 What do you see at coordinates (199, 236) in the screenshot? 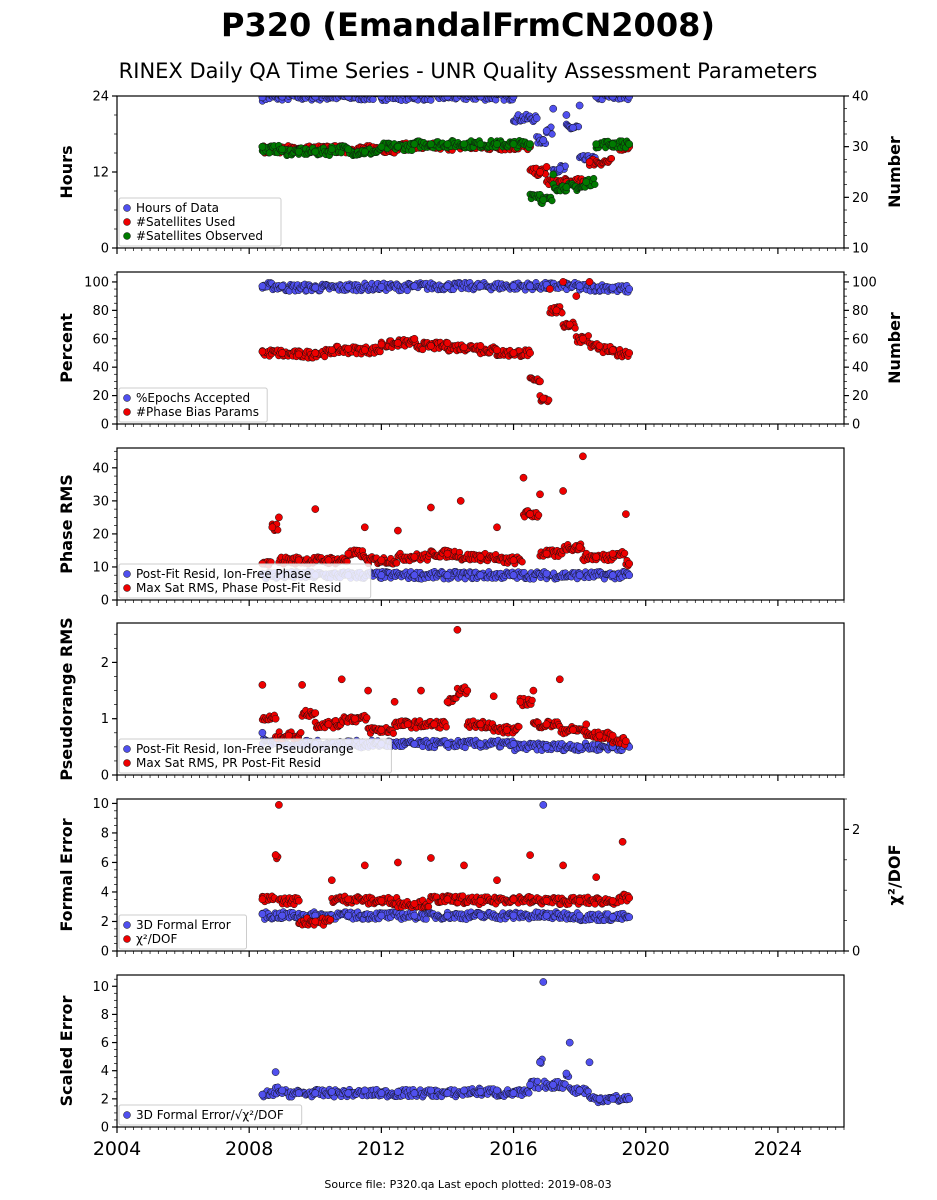
I see `legend-entry: #Satellites Observed` at bounding box center [199, 236].